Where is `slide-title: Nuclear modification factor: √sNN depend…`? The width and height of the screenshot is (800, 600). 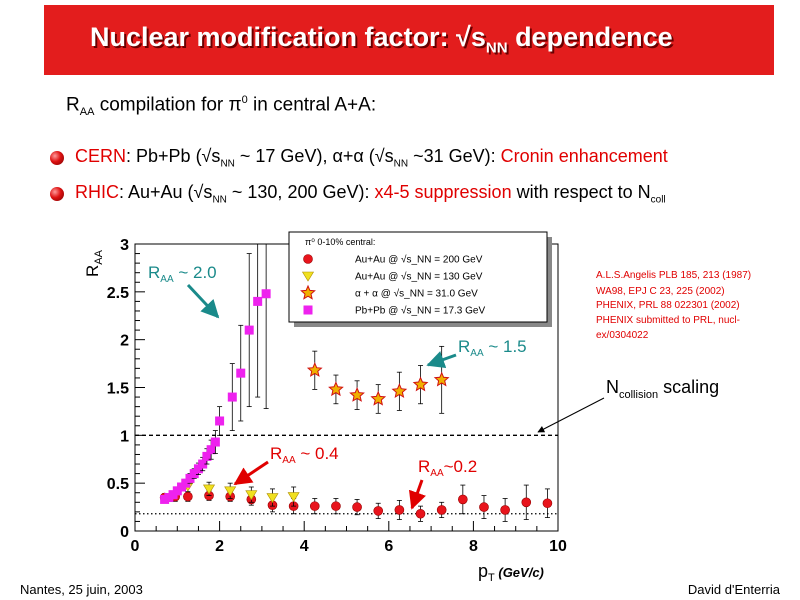
slide-title: Nuclear modification factor: √sNN depend… is located at coordinates (381, 39).